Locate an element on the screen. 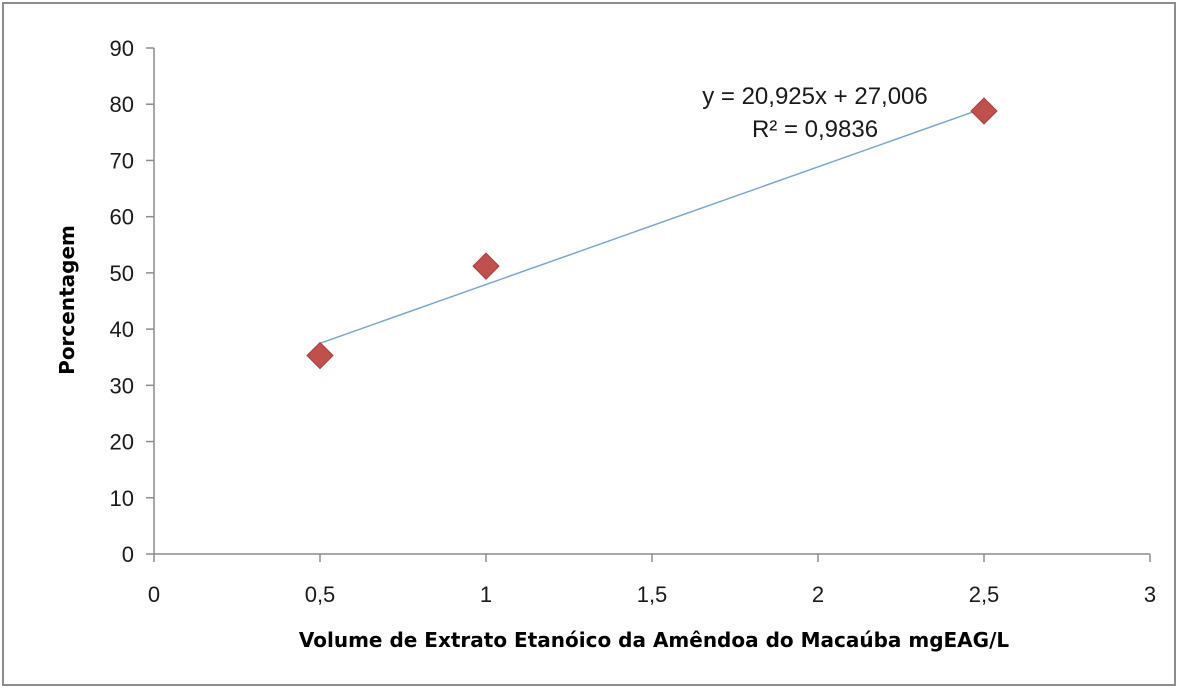  x-tick-label: 1,5 is located at coordinates (652, 594).